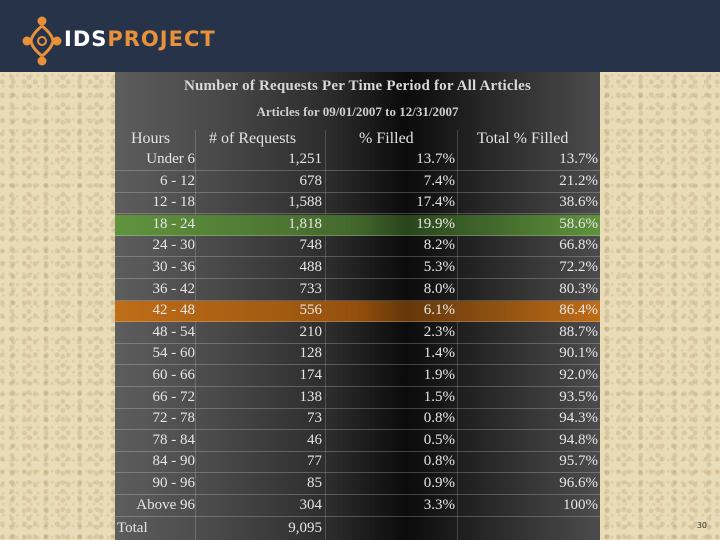 The image size is (720, 540). I want to click on cell-total-filled: 100%, so click(580, 504).